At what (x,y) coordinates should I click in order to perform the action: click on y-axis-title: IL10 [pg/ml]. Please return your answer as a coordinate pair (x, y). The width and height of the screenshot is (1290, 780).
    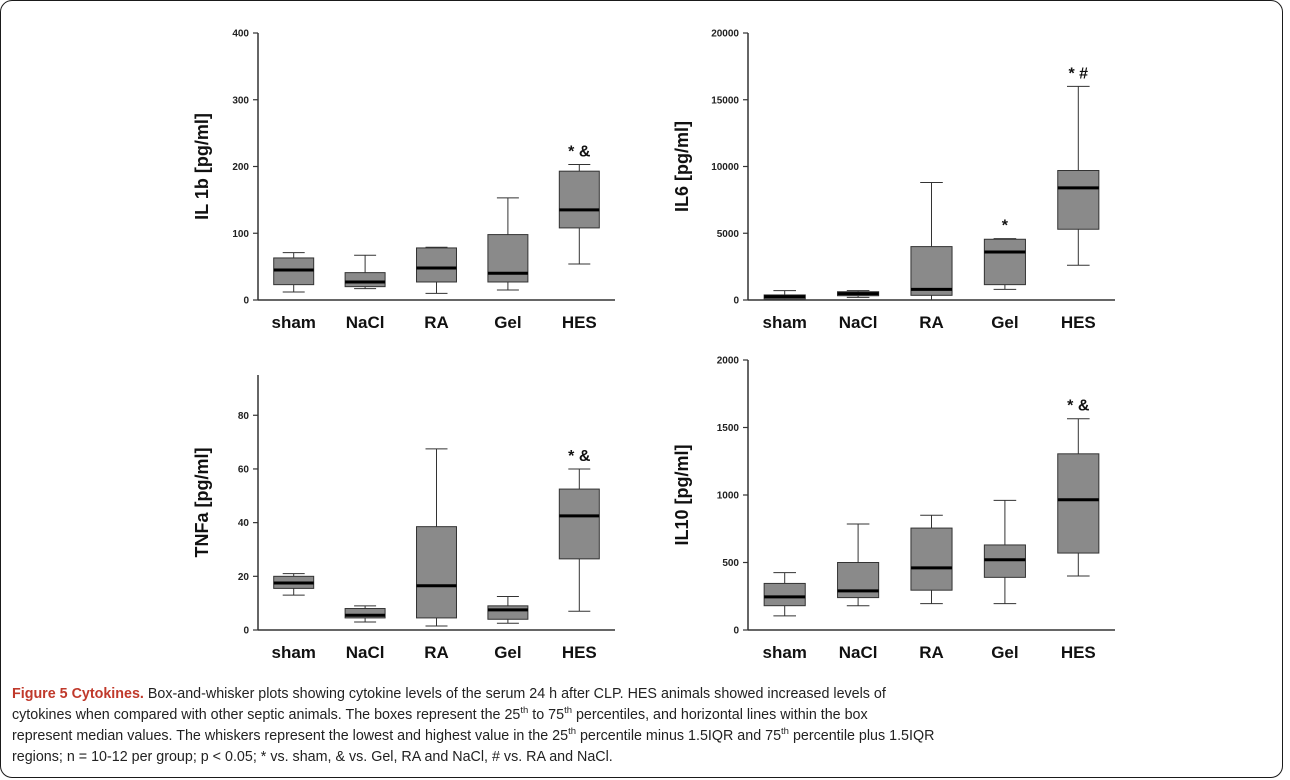
    Looking at the image, I should click on (682, 494).